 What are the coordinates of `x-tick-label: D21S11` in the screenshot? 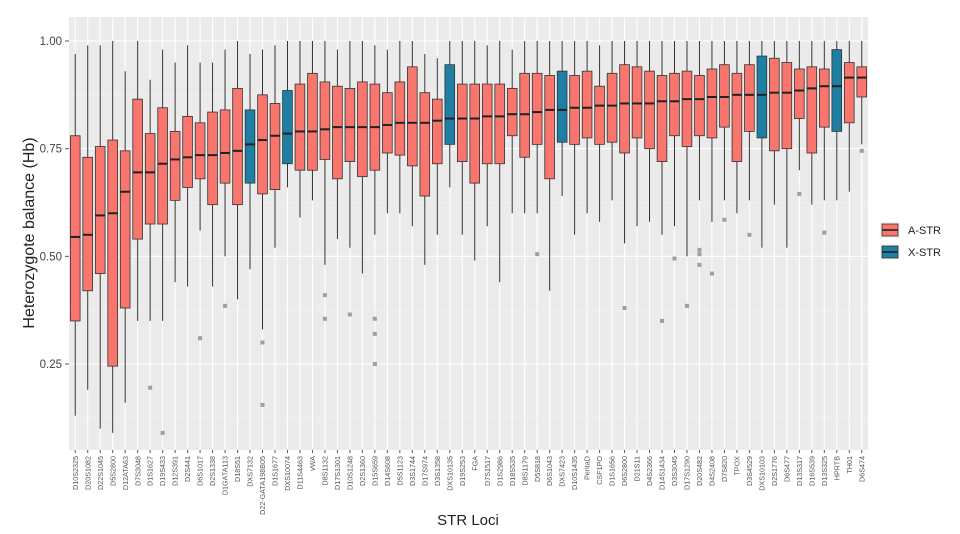 It's located at (637, 468).